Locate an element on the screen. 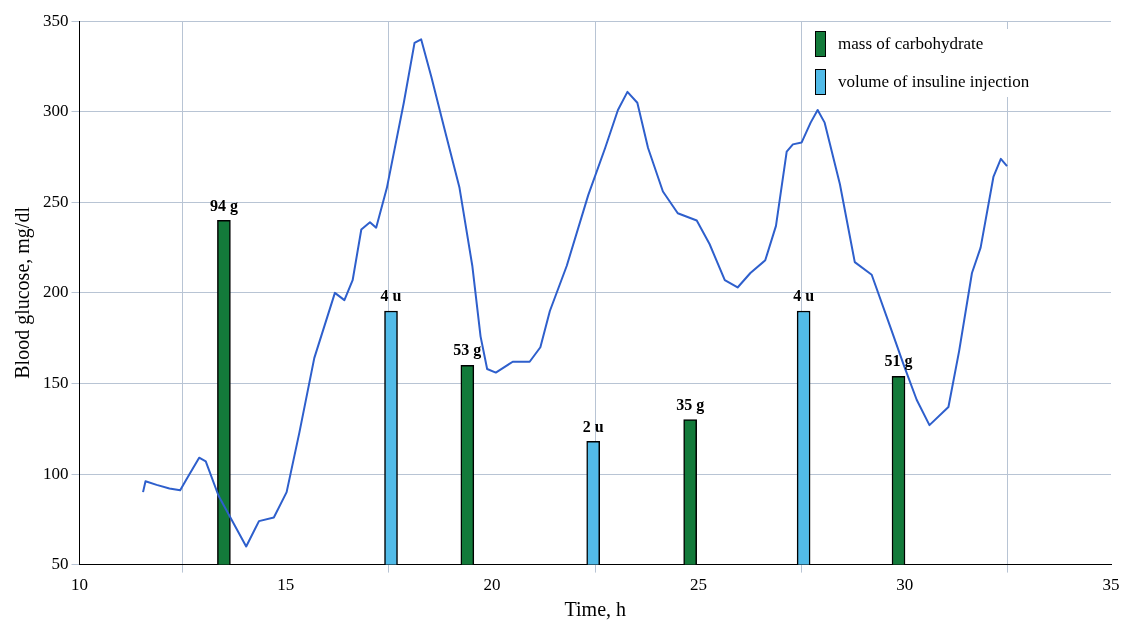 Image resolution: width=1139 pixels, height=631 pixels. x-tick-label: 10 is located at coordinates (79, 585).